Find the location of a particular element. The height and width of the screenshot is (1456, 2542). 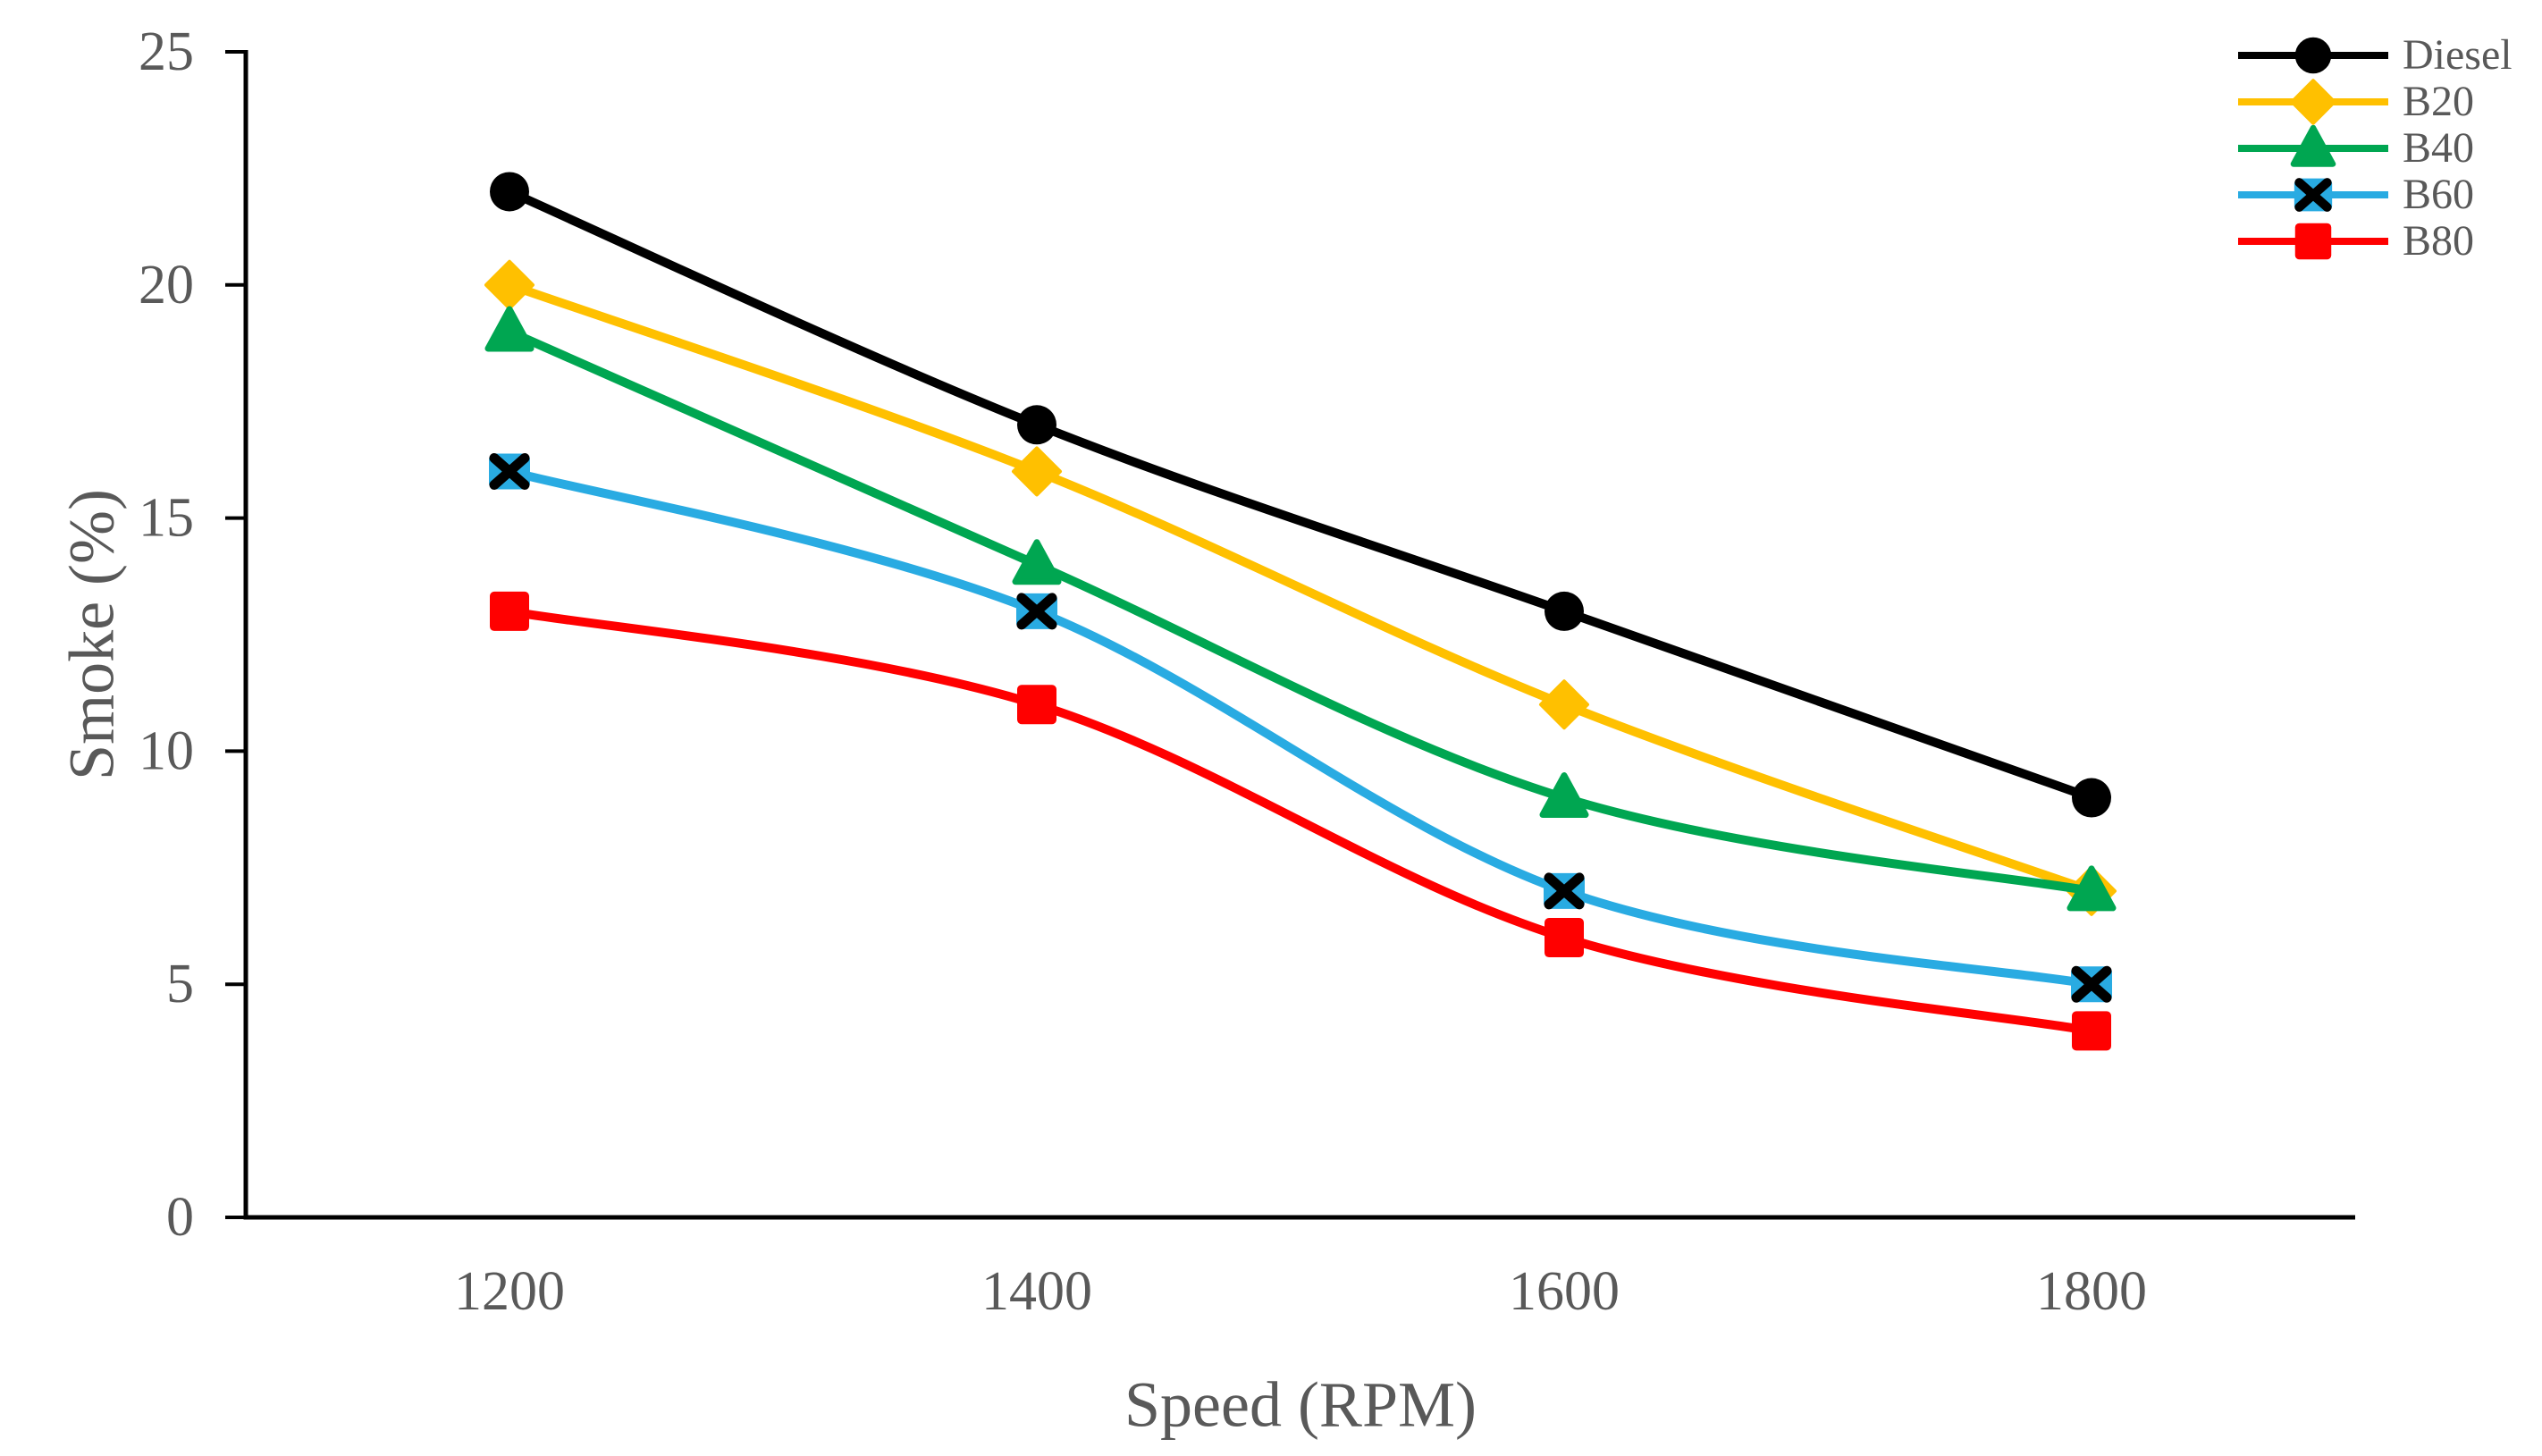

legend-swatch-diamond-icon is located at coordinates (2313, 102).